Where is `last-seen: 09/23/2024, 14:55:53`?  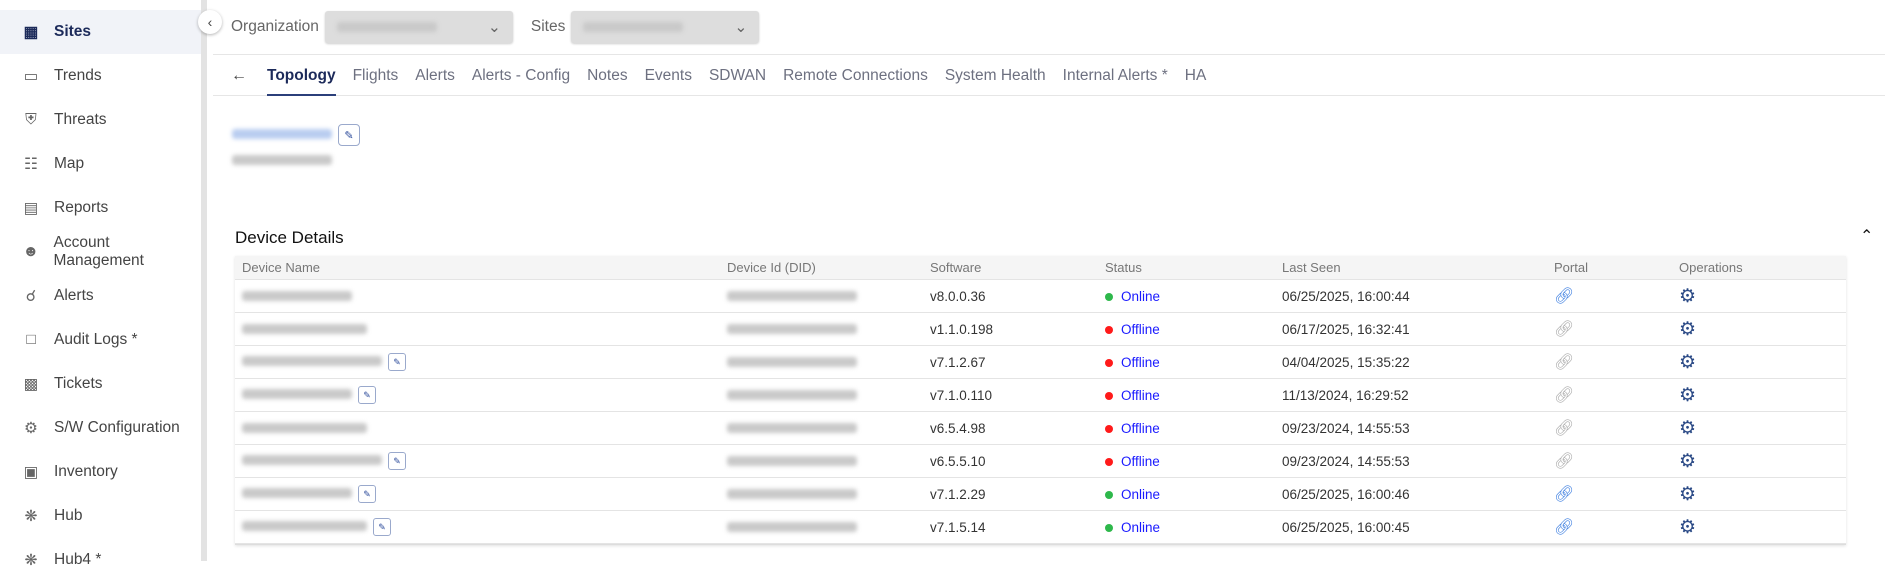
last-seen: 09/23/2024, 14:55:53 is located at coordinates (1346, 428).